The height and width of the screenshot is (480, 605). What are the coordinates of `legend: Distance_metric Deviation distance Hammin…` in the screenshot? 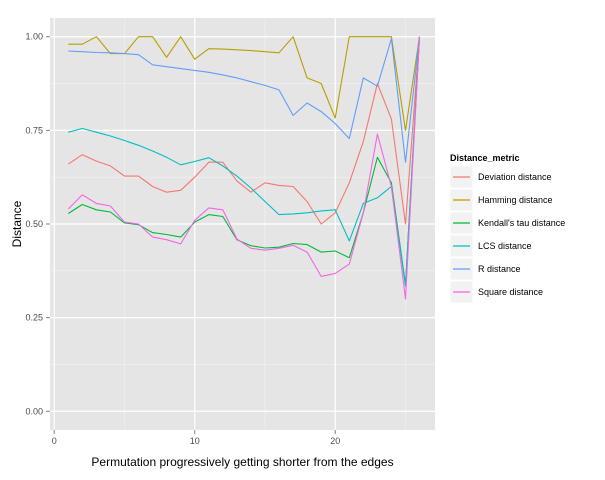 It's located at (507, 228).